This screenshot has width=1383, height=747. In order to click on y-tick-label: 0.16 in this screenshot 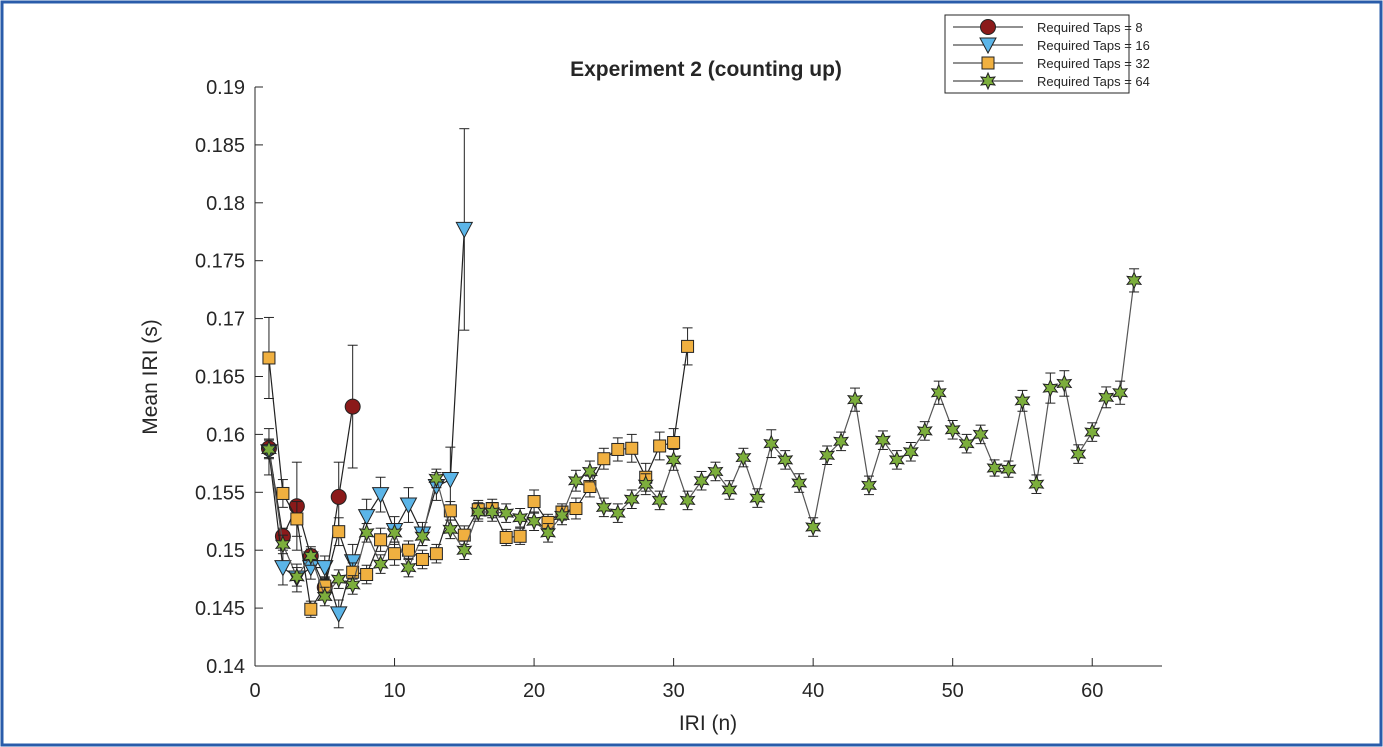, I will do `click(225, 435)`.